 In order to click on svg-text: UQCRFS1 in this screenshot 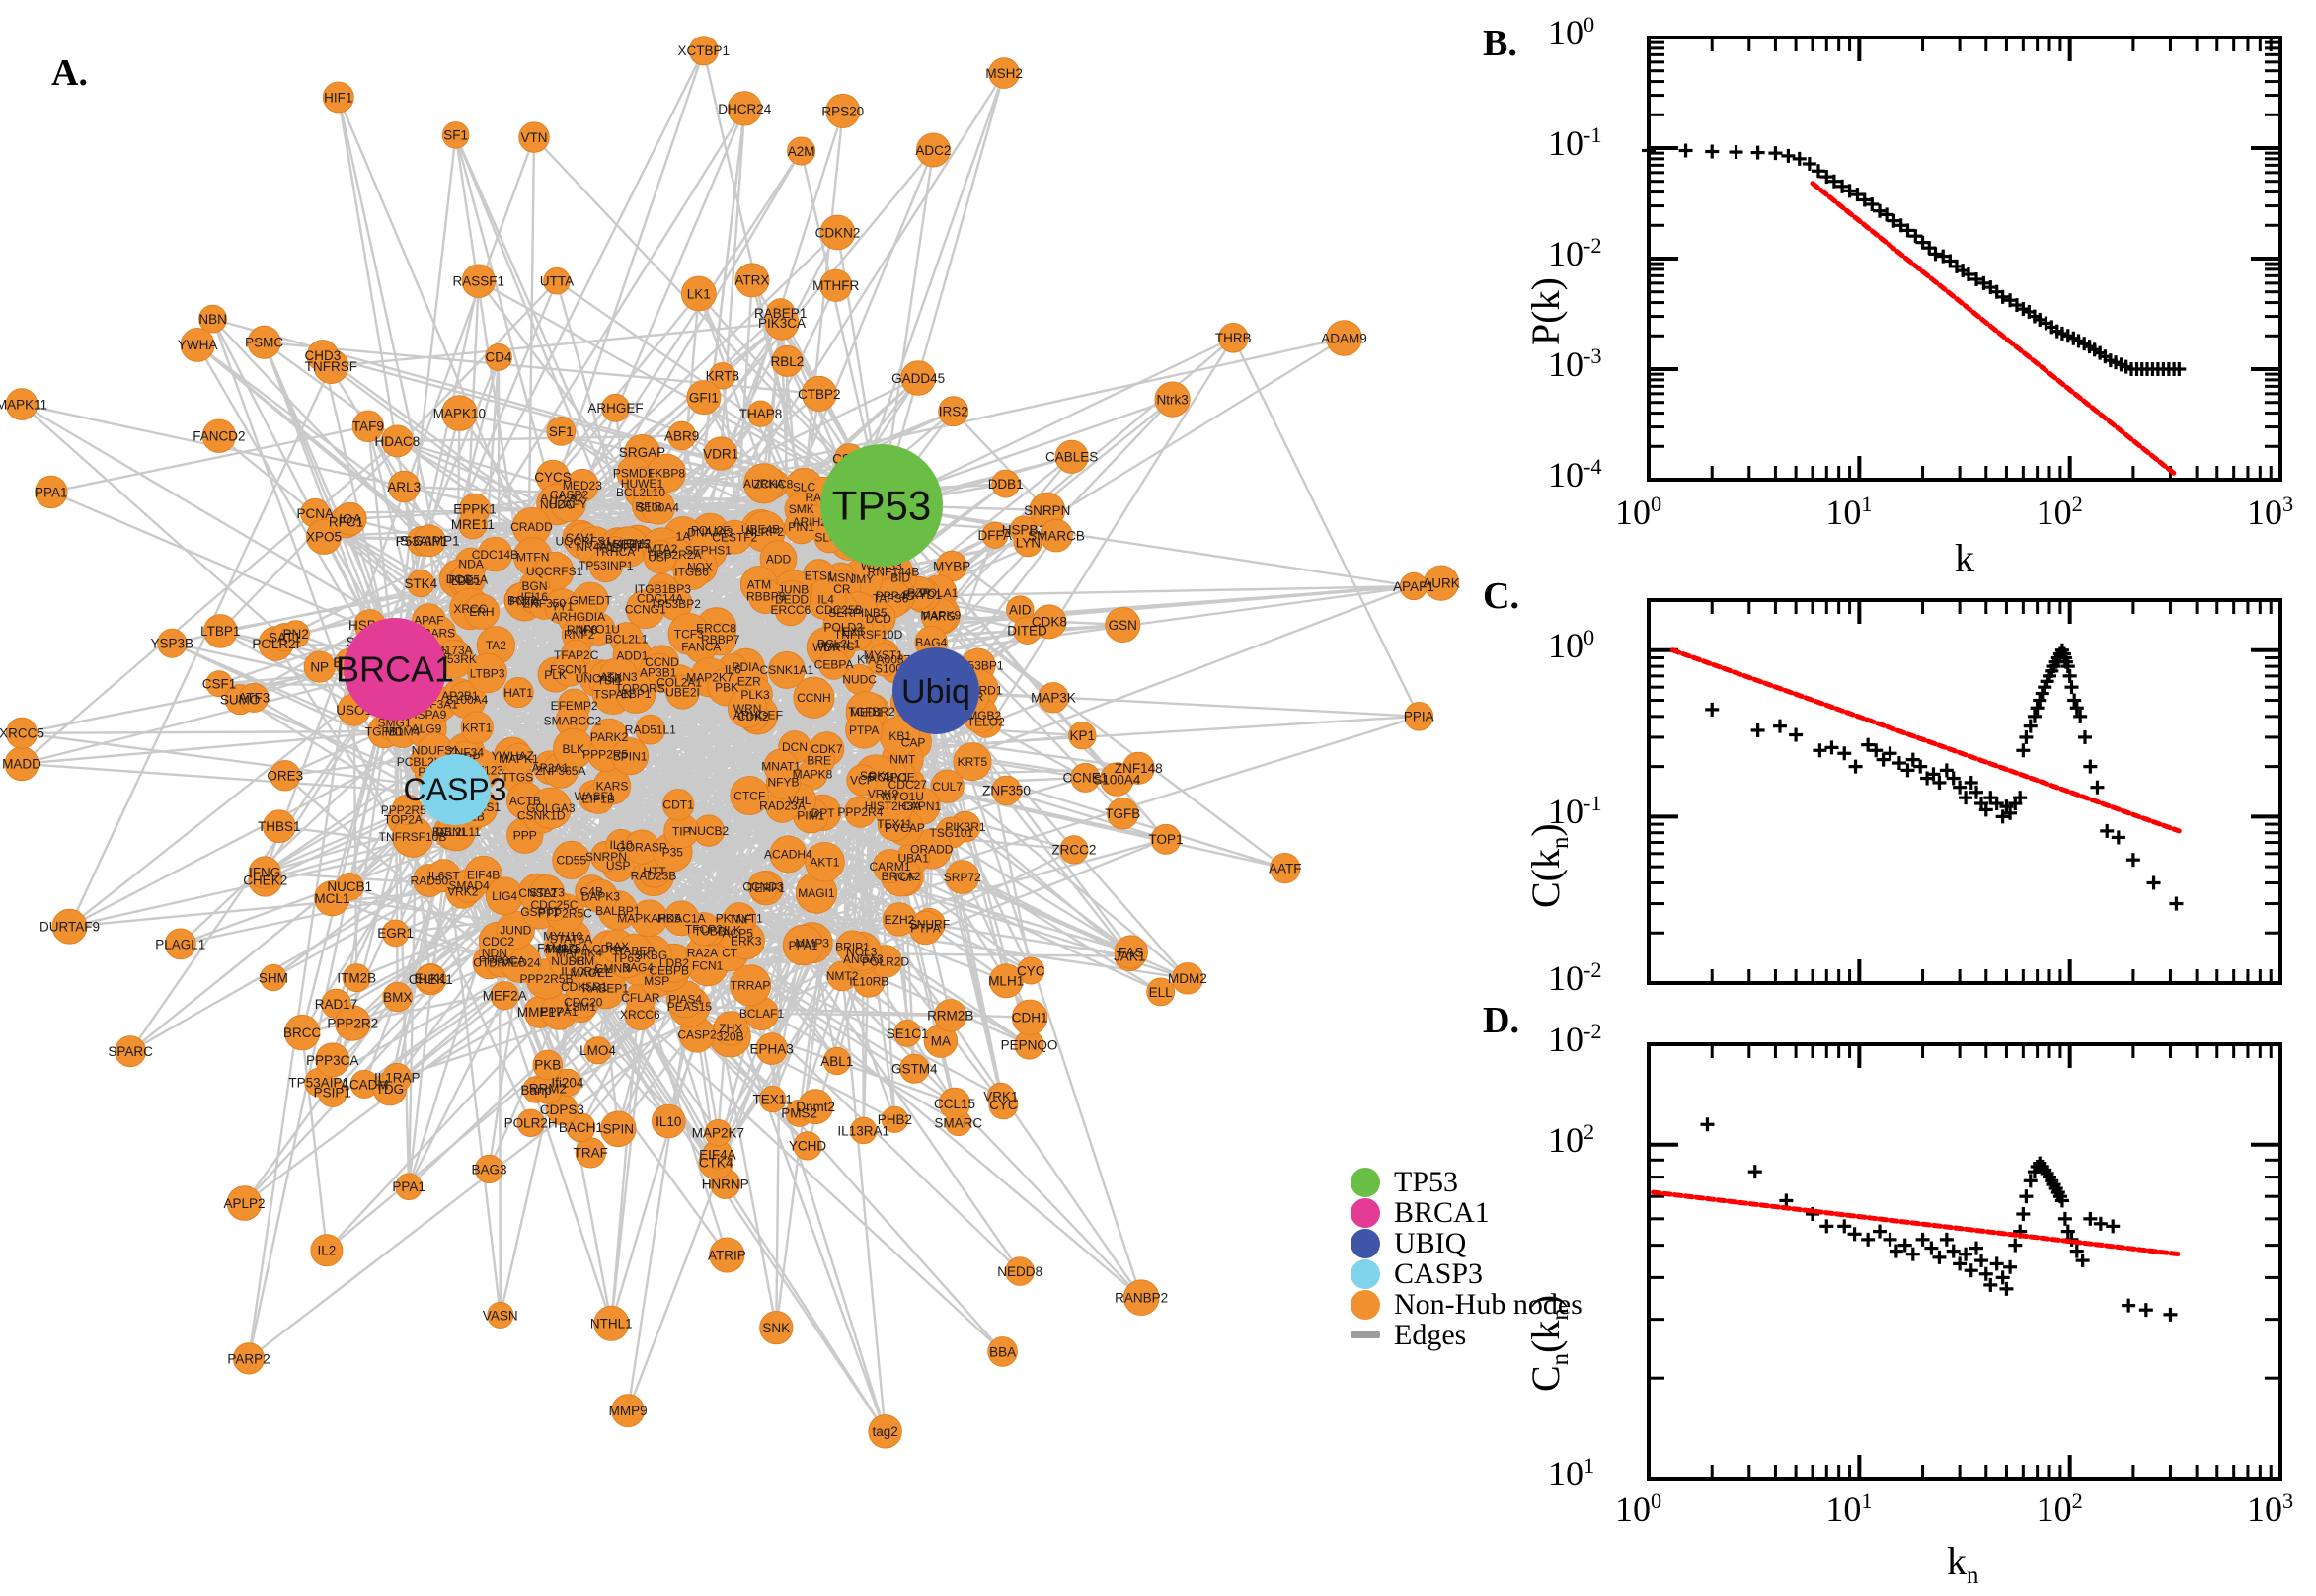, I will do `click(554, 571)`.